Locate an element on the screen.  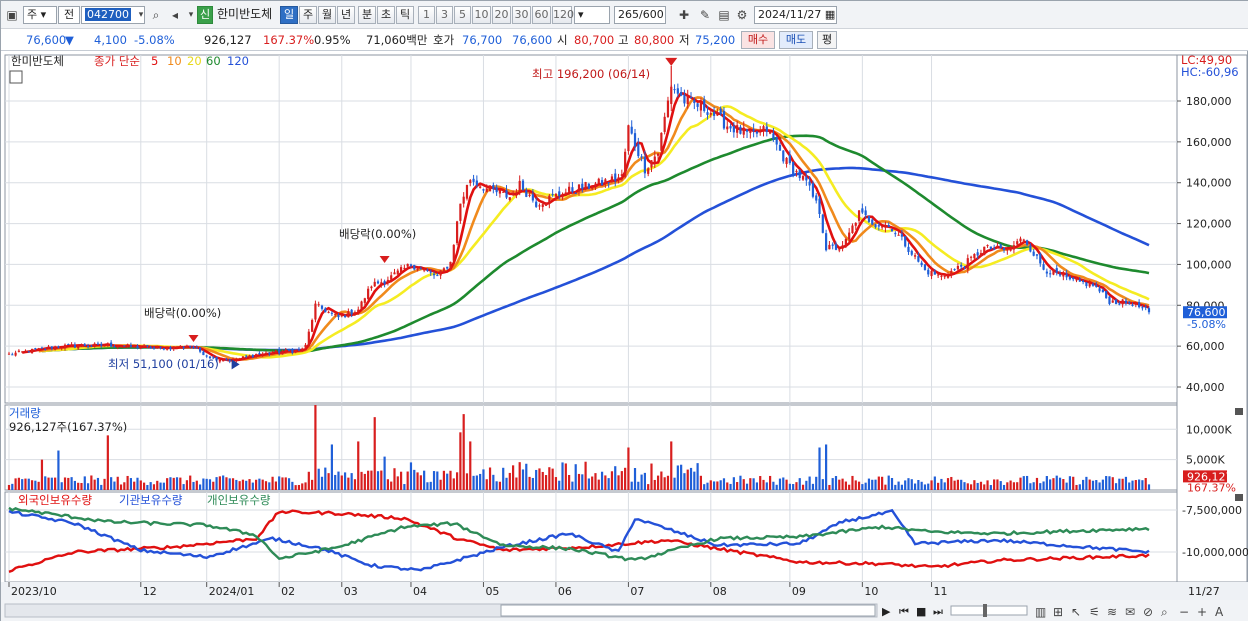
interval-button: 10 is located at coordinates (481, 15).